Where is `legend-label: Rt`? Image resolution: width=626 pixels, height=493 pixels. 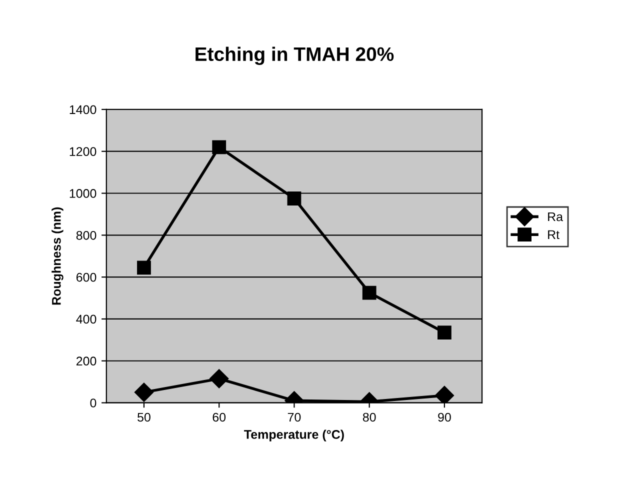
legend-label: Rt is located at coordinates (554, 235).